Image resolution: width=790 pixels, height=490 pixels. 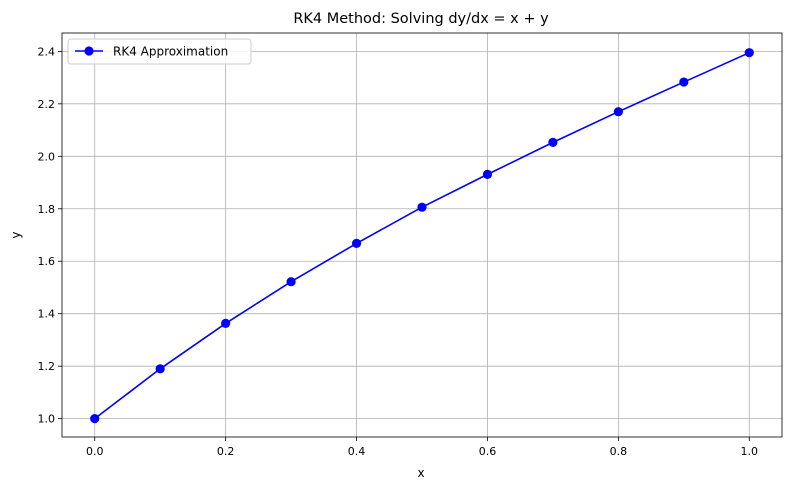 What do you see at coordinates (226, 451) in the screenshot?
I see `x-tick-label: 0.2` at bounding box center [226, 451].